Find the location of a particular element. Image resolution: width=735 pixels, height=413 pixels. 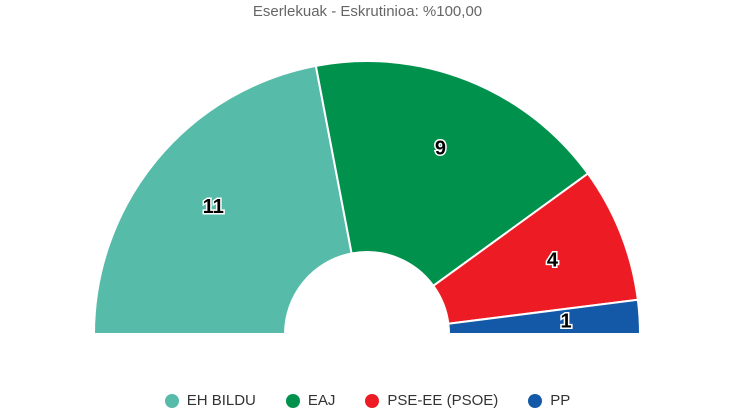

legend-swatch-pse-ee is located at coordinates (372, 400).